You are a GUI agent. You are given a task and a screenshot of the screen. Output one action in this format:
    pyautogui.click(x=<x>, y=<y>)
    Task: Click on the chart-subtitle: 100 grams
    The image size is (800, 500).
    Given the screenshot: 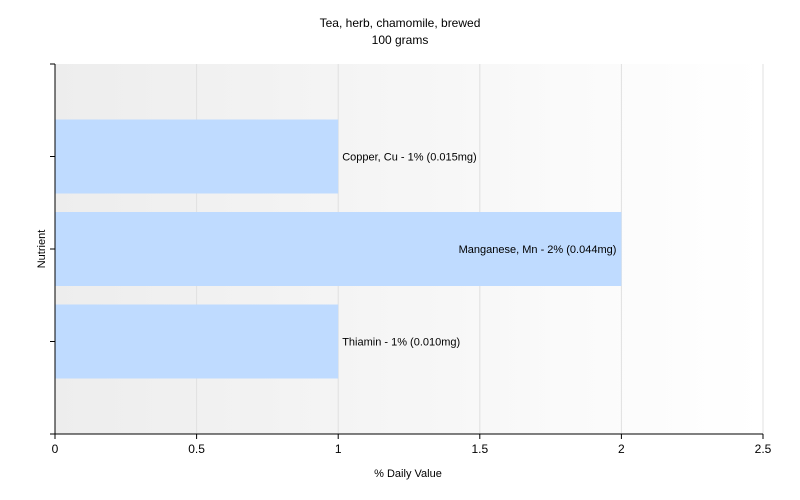 What is the action you would take?
    pyautogui.click(x=400, y=40)
    